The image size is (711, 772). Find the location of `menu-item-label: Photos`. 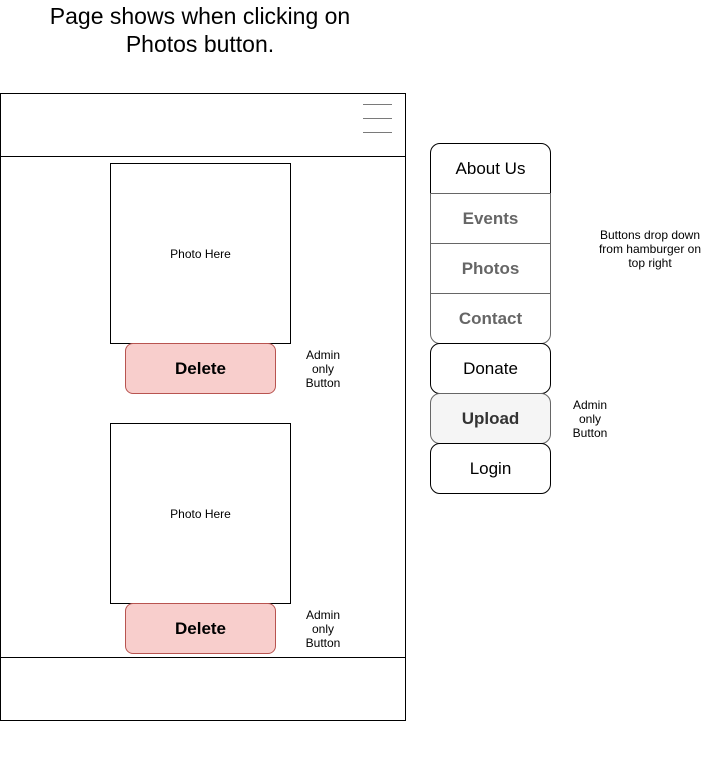

menu-item-label: Photos is located at coordinates (490, 268).